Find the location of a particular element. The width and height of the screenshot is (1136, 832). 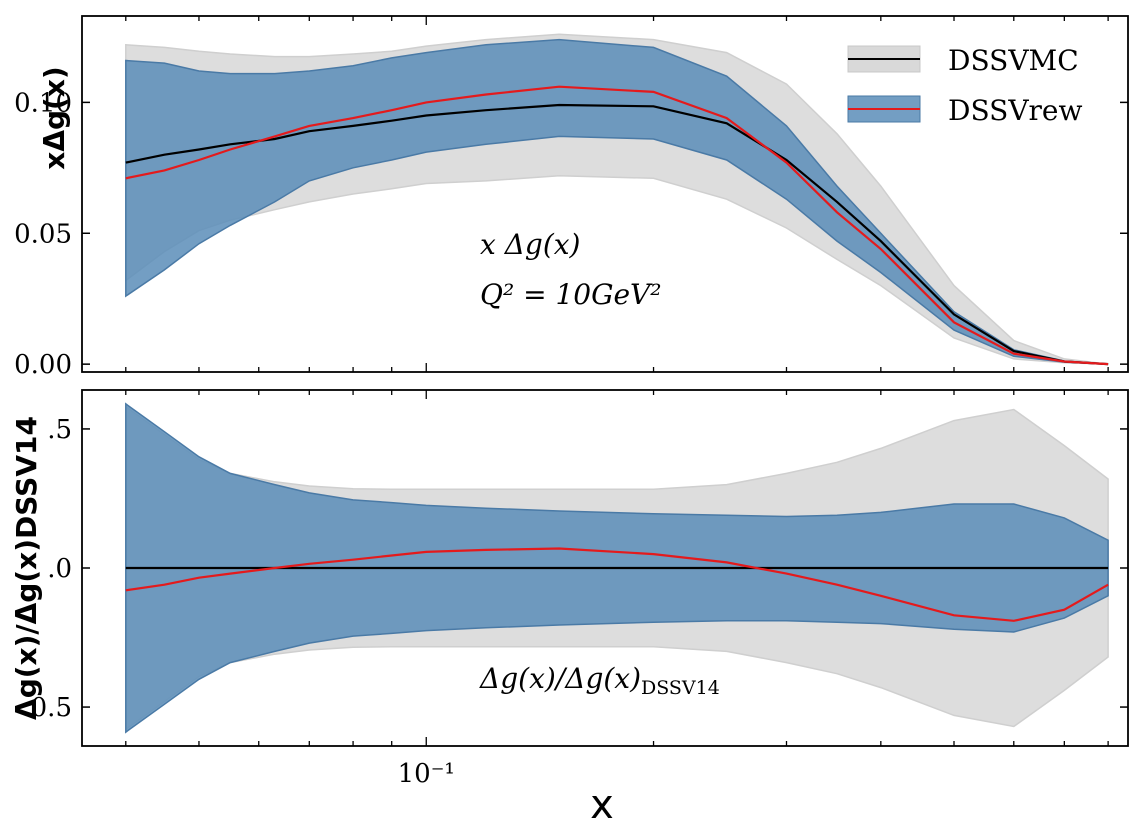

top-annotation-line2: Q² = 10GeV² is located at coordinates (570, 294).